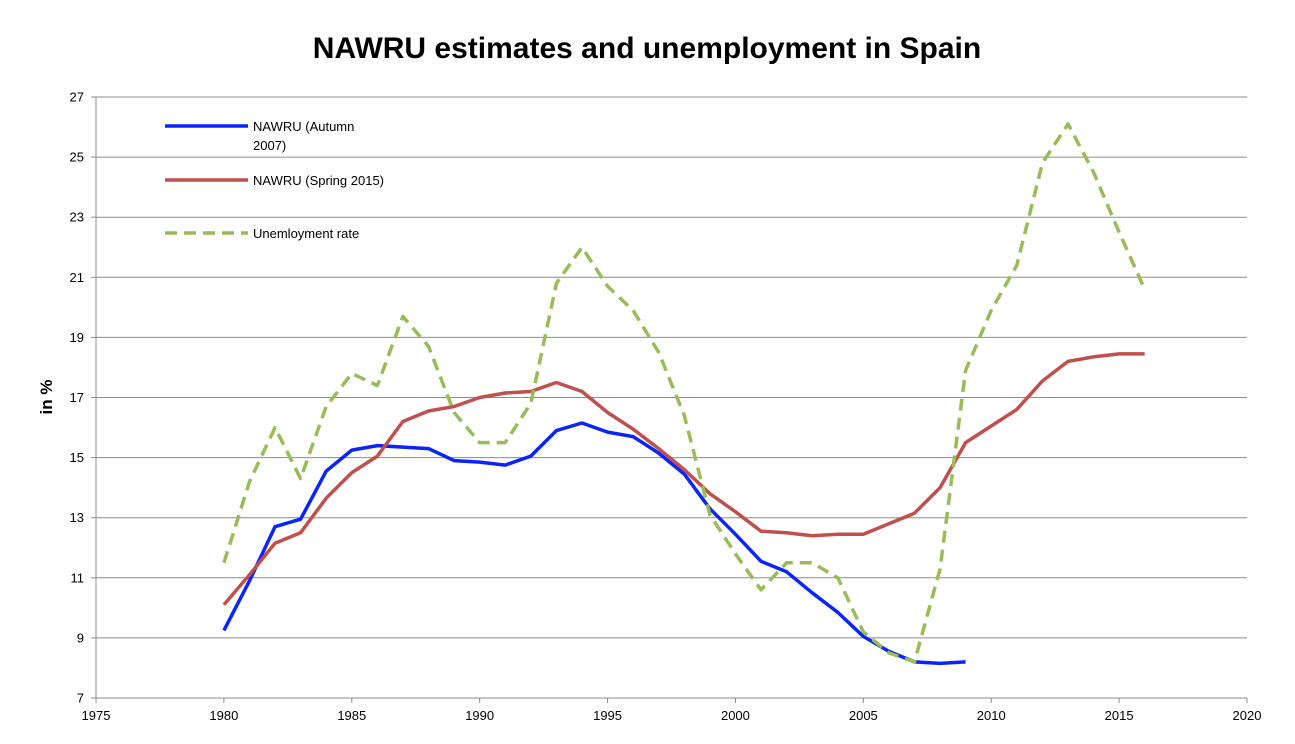 This screenshot has width=1295, height=744. Describe the element at coordinates (77, 517) in the screenshot. I see `y-tick-label: 13` at that location.